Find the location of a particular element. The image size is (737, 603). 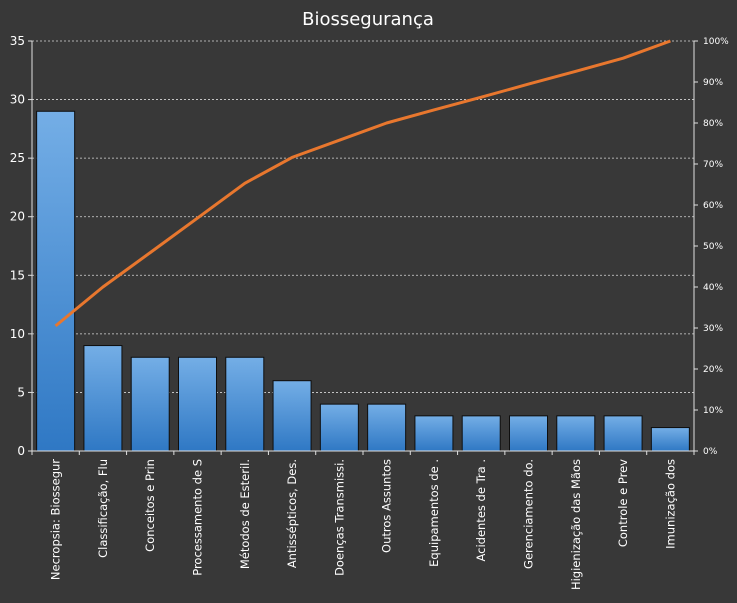

left-tick-label: 25 is located at coordinates (17, 158).